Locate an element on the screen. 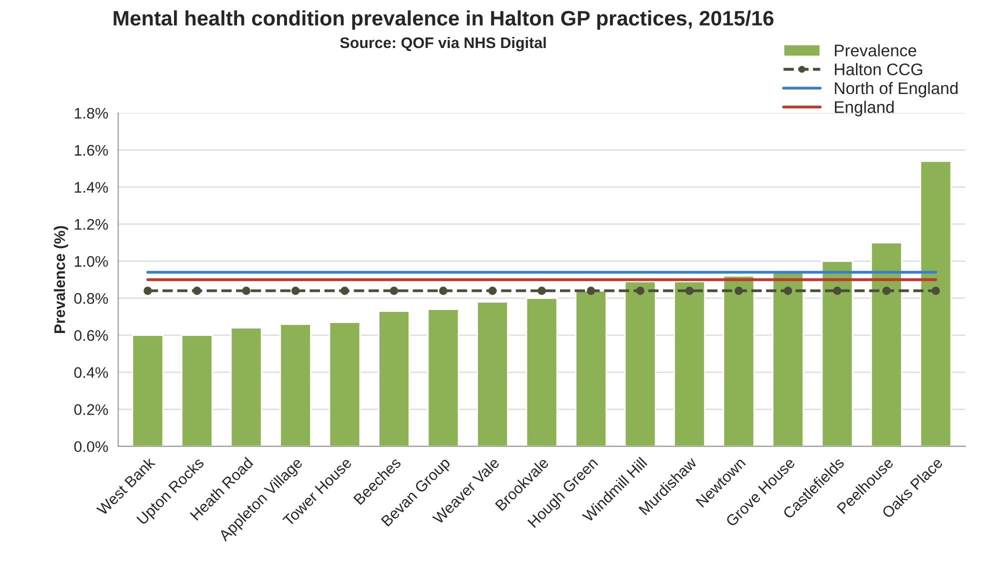  y-tick-label: 0.0% is located at coordinates (91, 446).